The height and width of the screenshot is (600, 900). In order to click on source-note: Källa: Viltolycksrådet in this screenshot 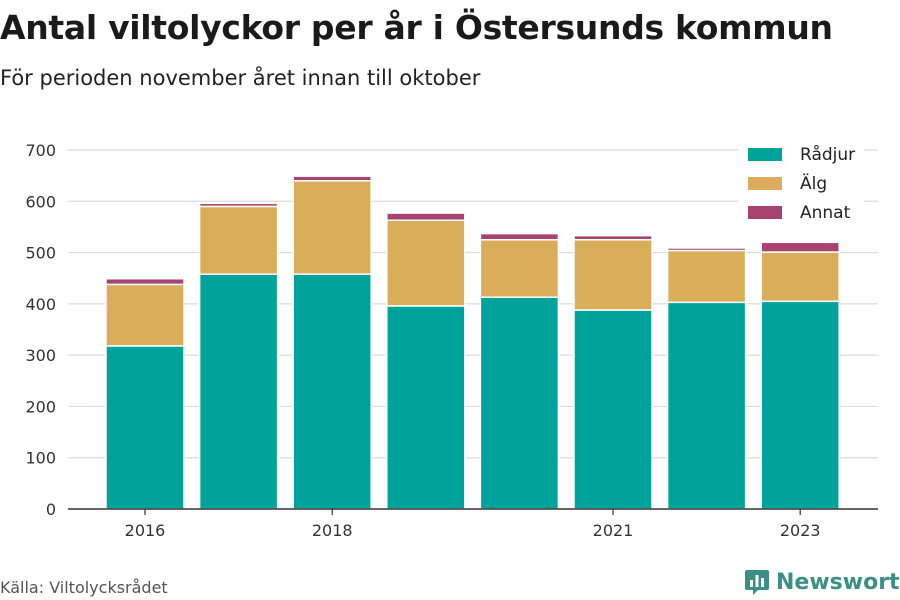, I will do `click(84, 587)`.